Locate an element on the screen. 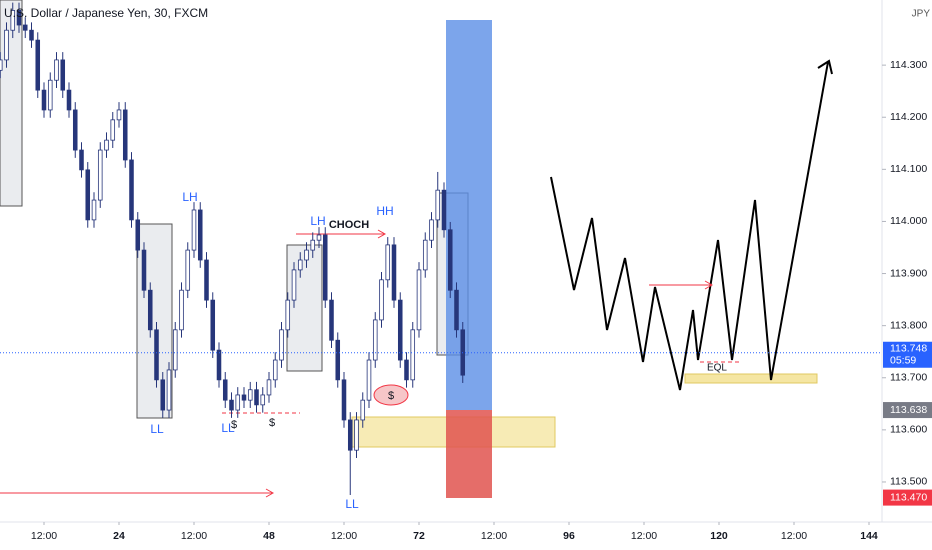 The image size is (932, 550). x-tick-label: 96 is located at coordinates (569, 536).